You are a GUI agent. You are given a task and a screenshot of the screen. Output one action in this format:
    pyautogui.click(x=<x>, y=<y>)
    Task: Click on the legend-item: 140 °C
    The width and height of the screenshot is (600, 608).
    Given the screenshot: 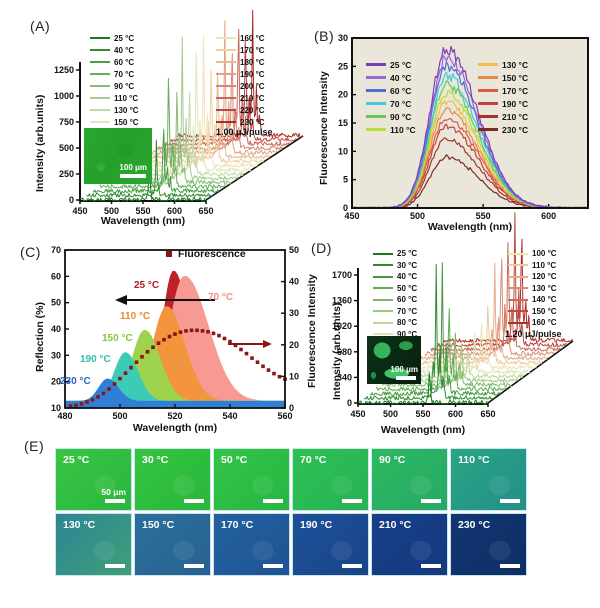 What is the action you would take?
    pyautogui.click(x=532, y=300)
    